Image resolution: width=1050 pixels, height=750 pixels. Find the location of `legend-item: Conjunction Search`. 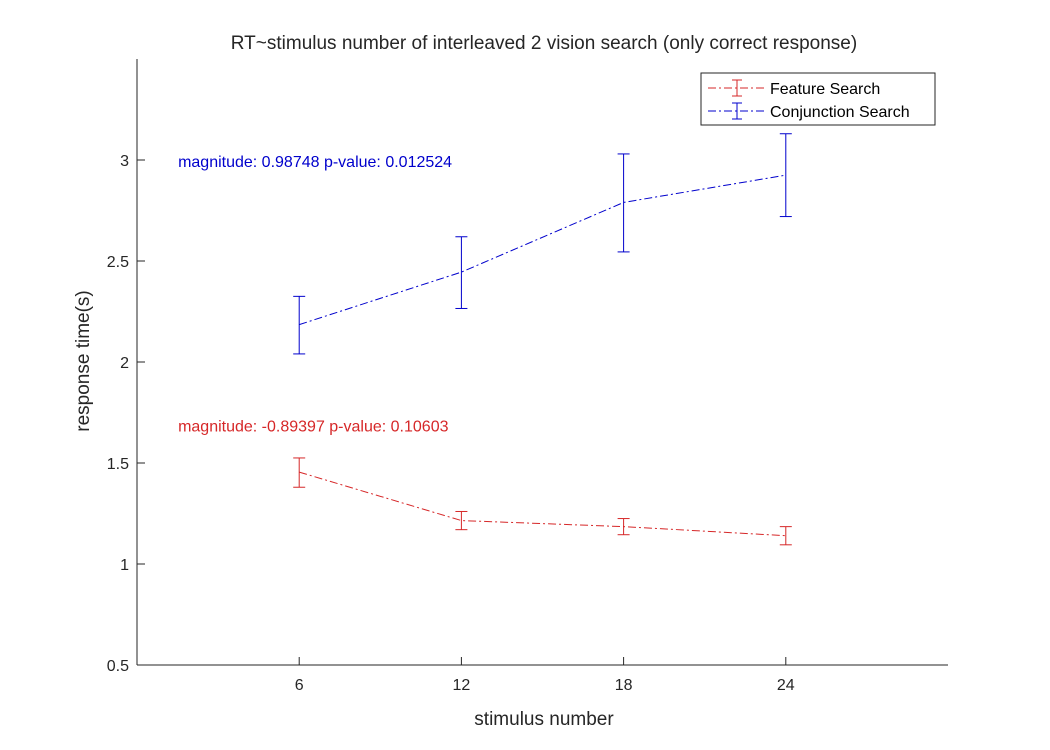

legend-item: Conjunction Search is located at coordinates (809, 111).